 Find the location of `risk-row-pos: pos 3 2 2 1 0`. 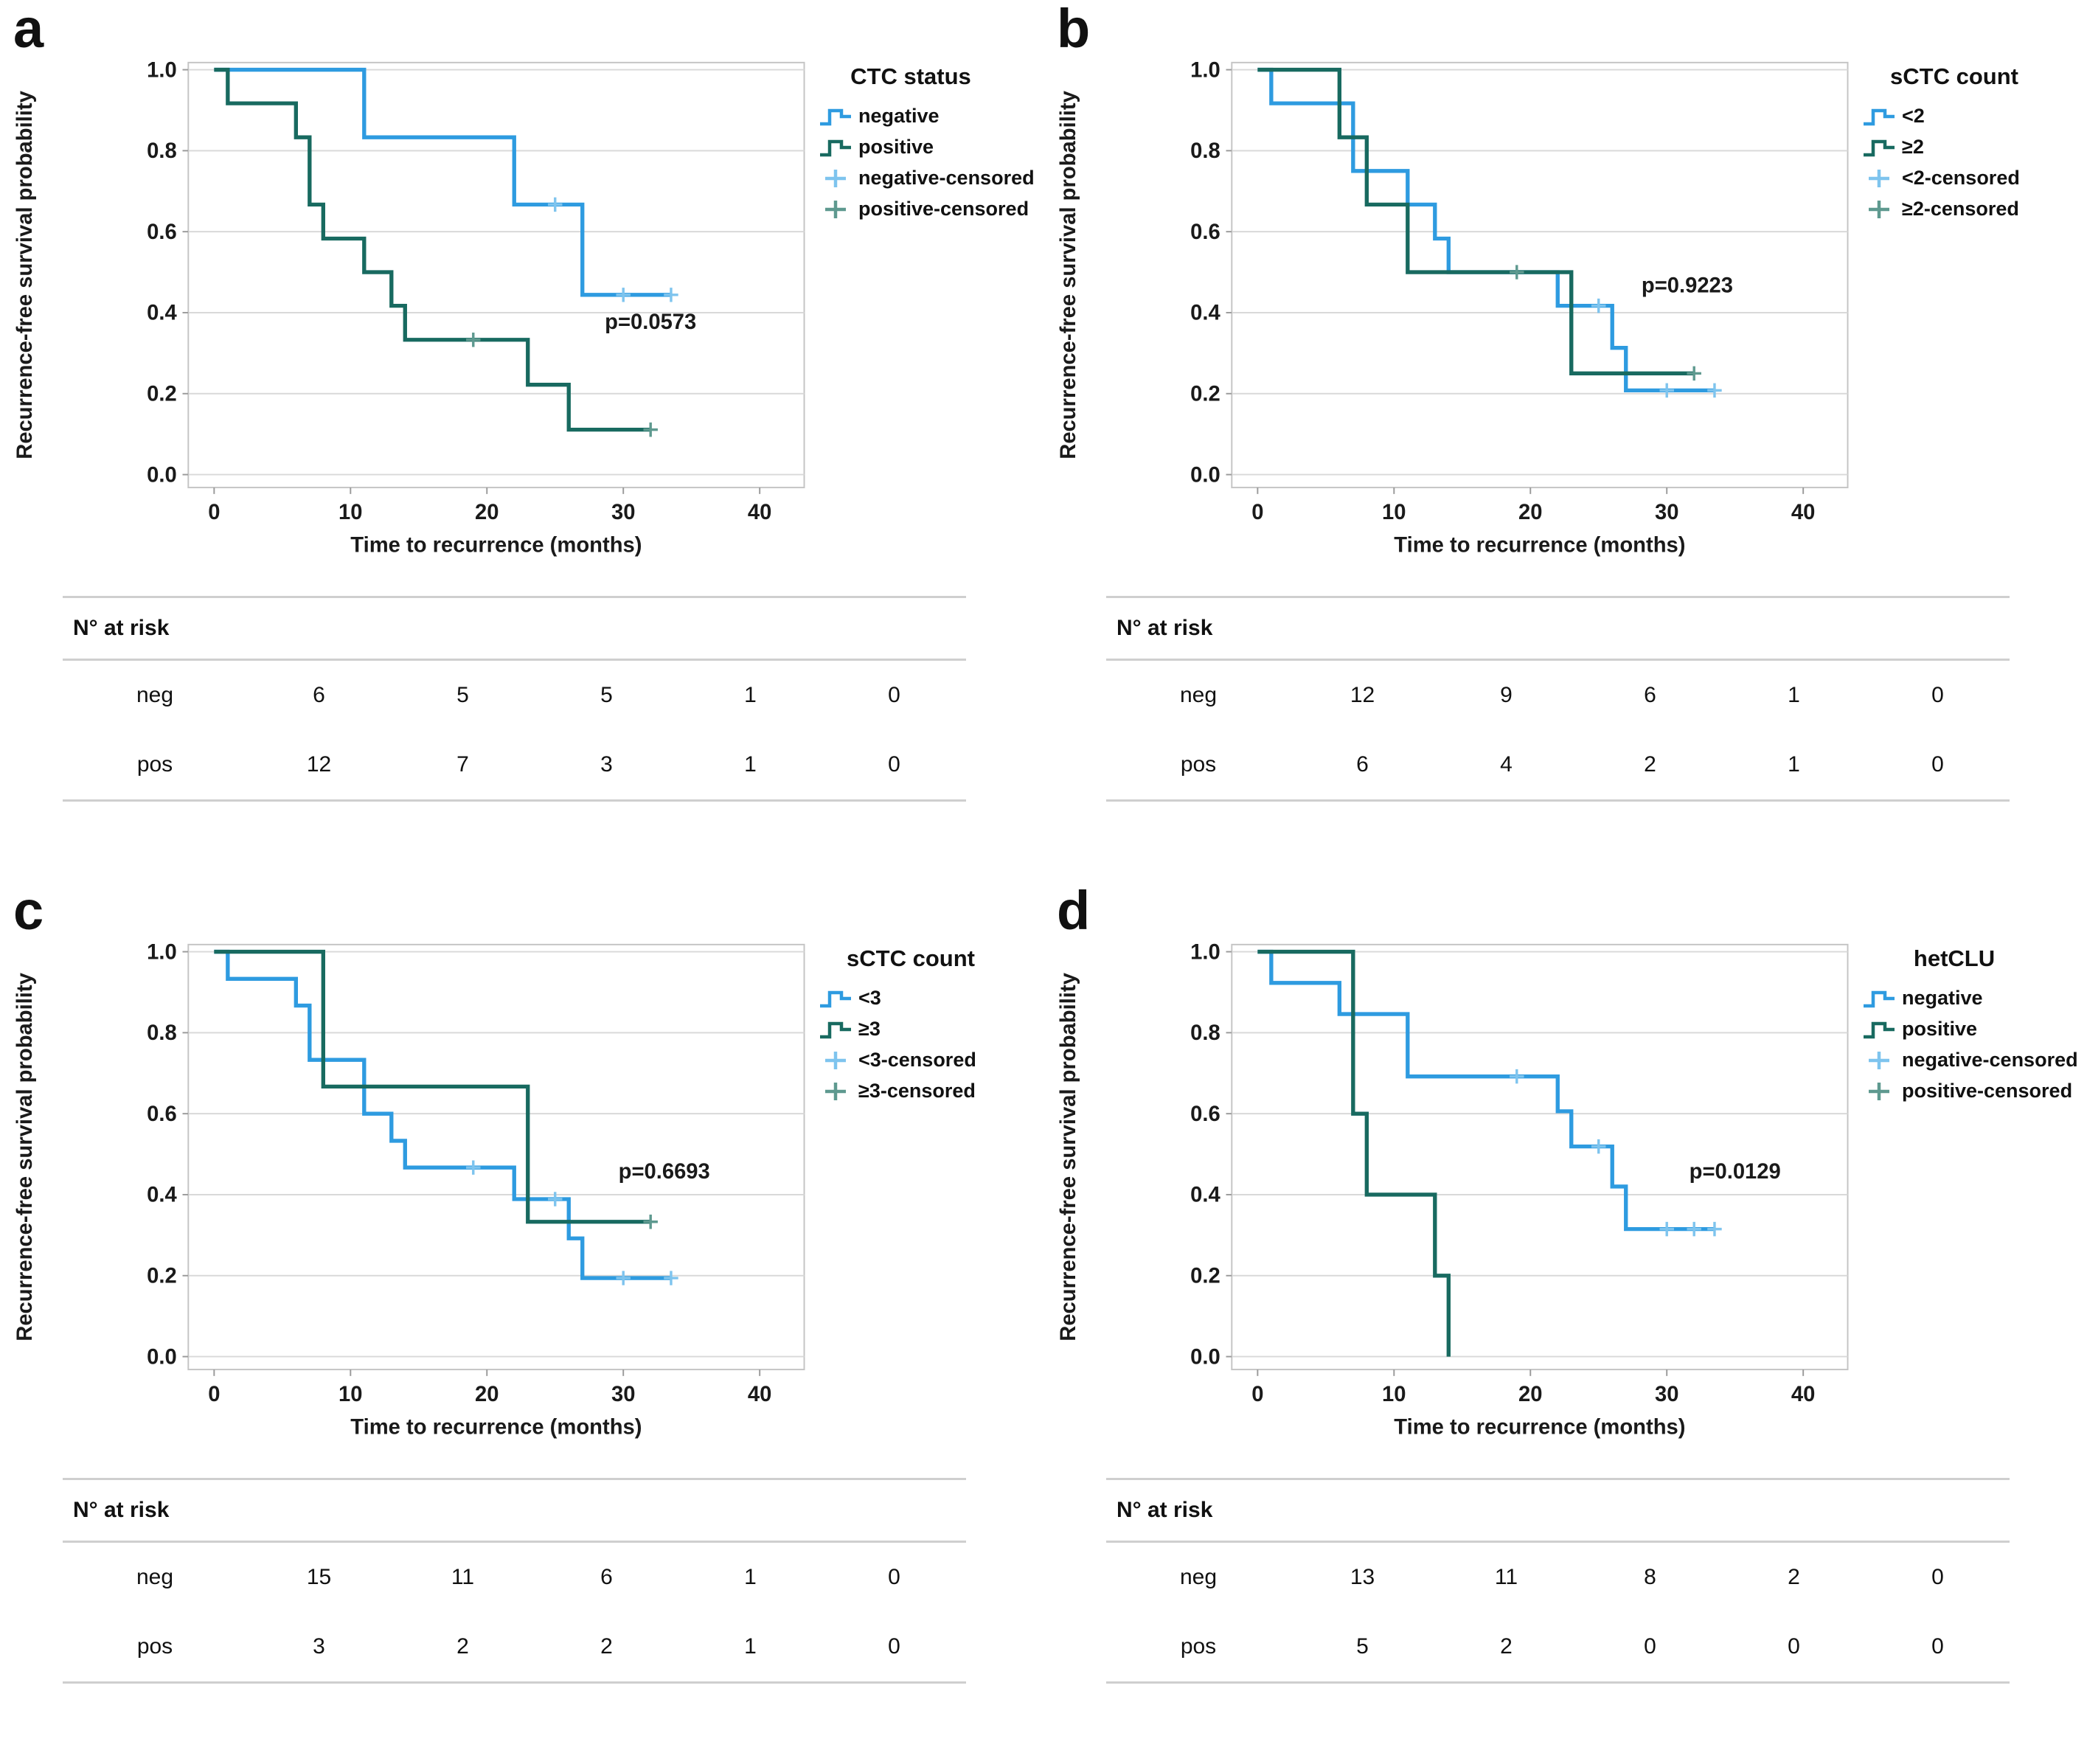

risk-row-pos: pos 3 2 2 1 0 is located at coordinates (514, 1646).